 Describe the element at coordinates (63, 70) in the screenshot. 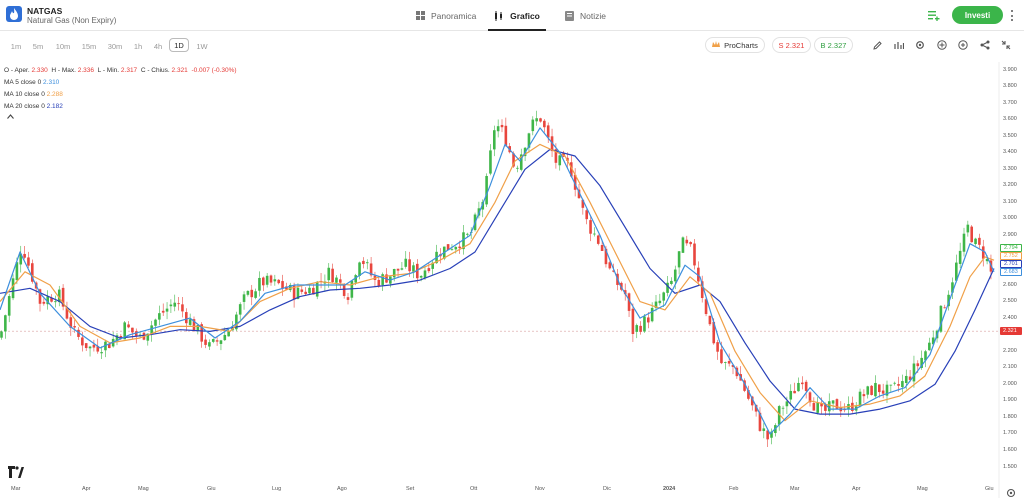

I see `high-label: H - Max.` at that location.